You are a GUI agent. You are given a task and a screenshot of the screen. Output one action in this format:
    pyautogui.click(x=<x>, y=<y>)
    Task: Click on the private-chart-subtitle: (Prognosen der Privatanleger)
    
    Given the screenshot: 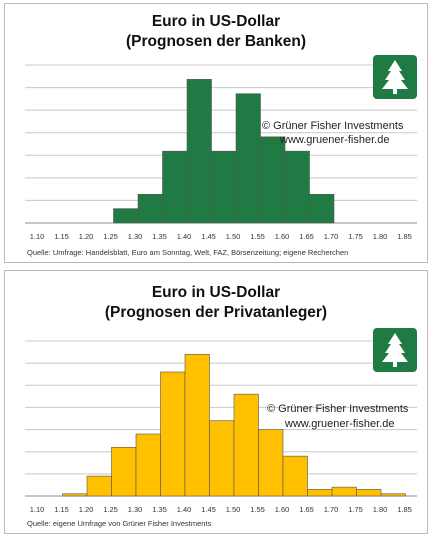 What is the action you would take?
    pyautogui.click(x=216, y=312)
    